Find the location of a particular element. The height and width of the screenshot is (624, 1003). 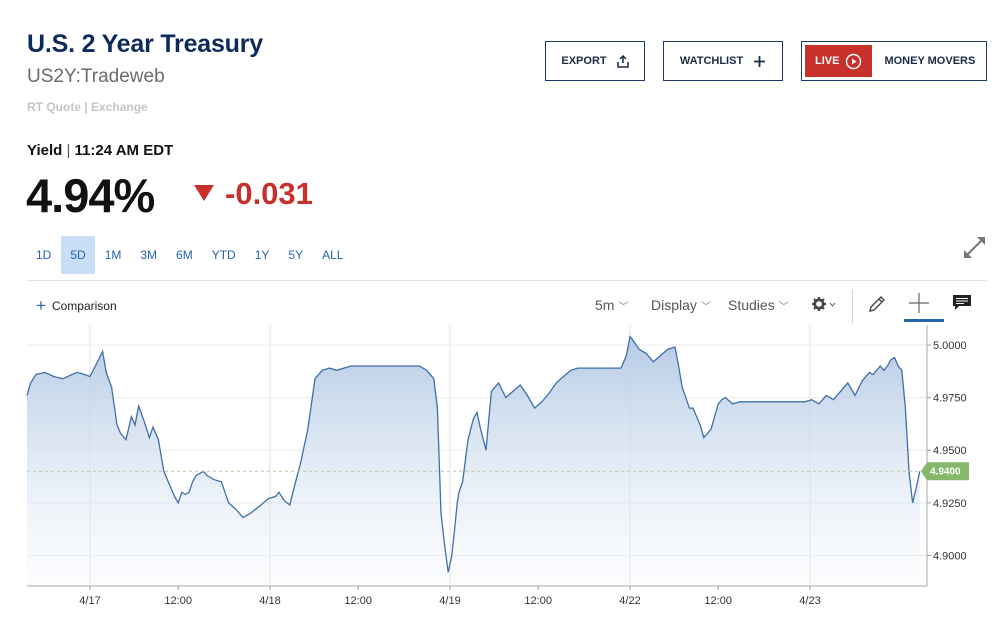

range-all: ALL is located at coordinates (333, 255).